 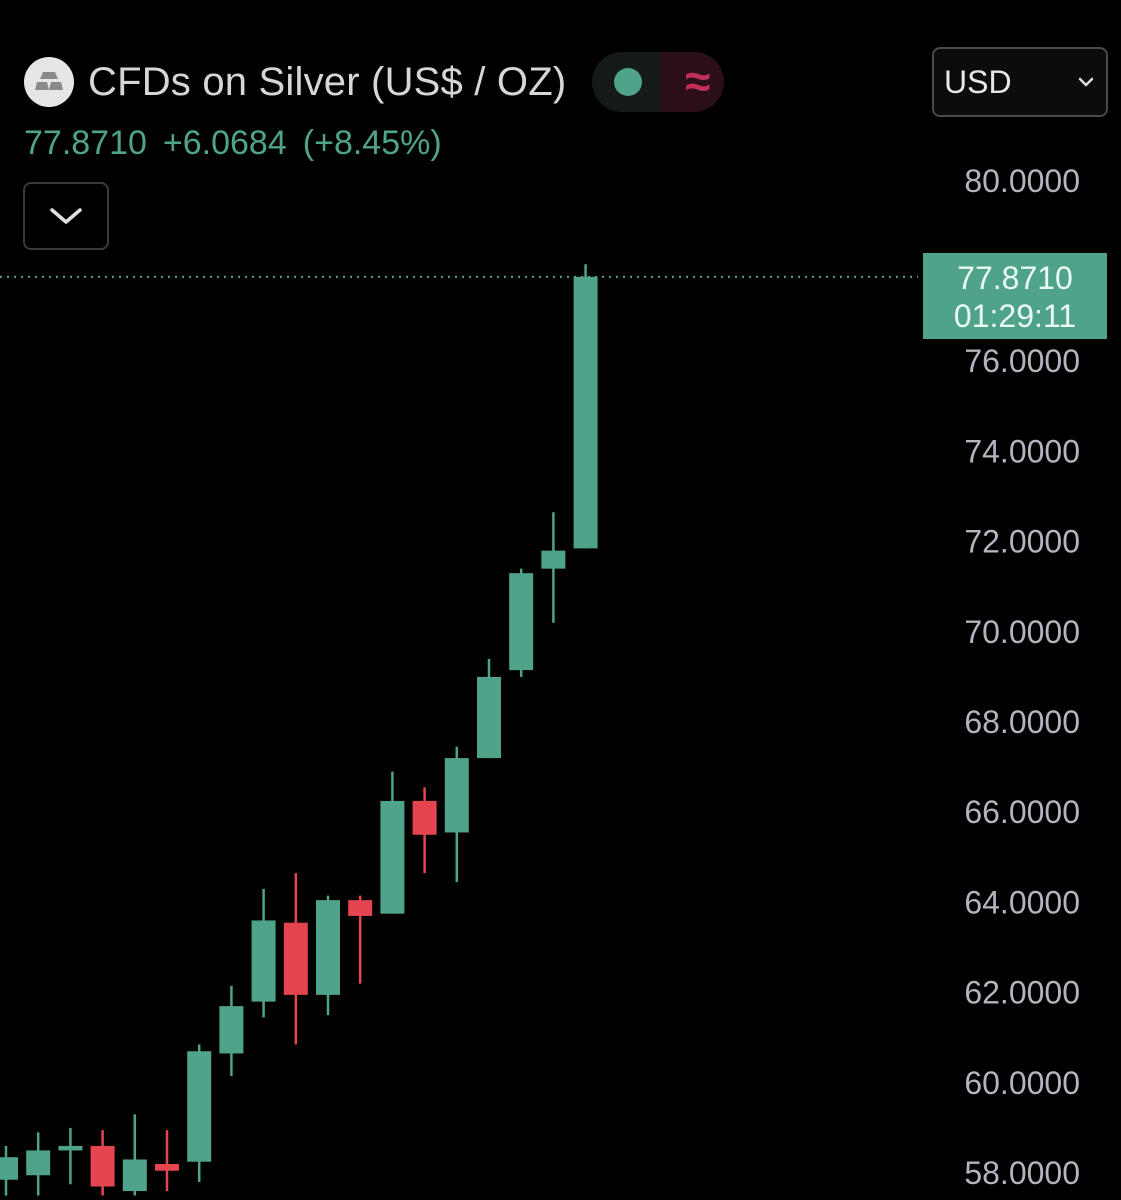 What do you see at coordinates (85, 143) in the screenshot?
I see `last-price: 77.8710` at bounding box center [85, 143].